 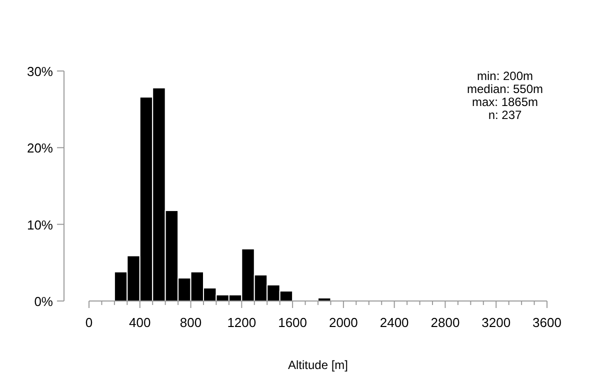 I want to click on x-tick-label: 3200, so click(x=496, y=322).